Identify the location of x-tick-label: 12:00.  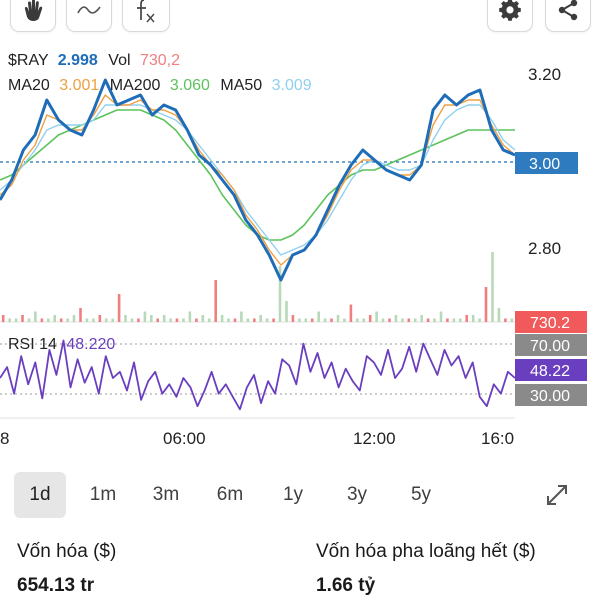
(374, 438).